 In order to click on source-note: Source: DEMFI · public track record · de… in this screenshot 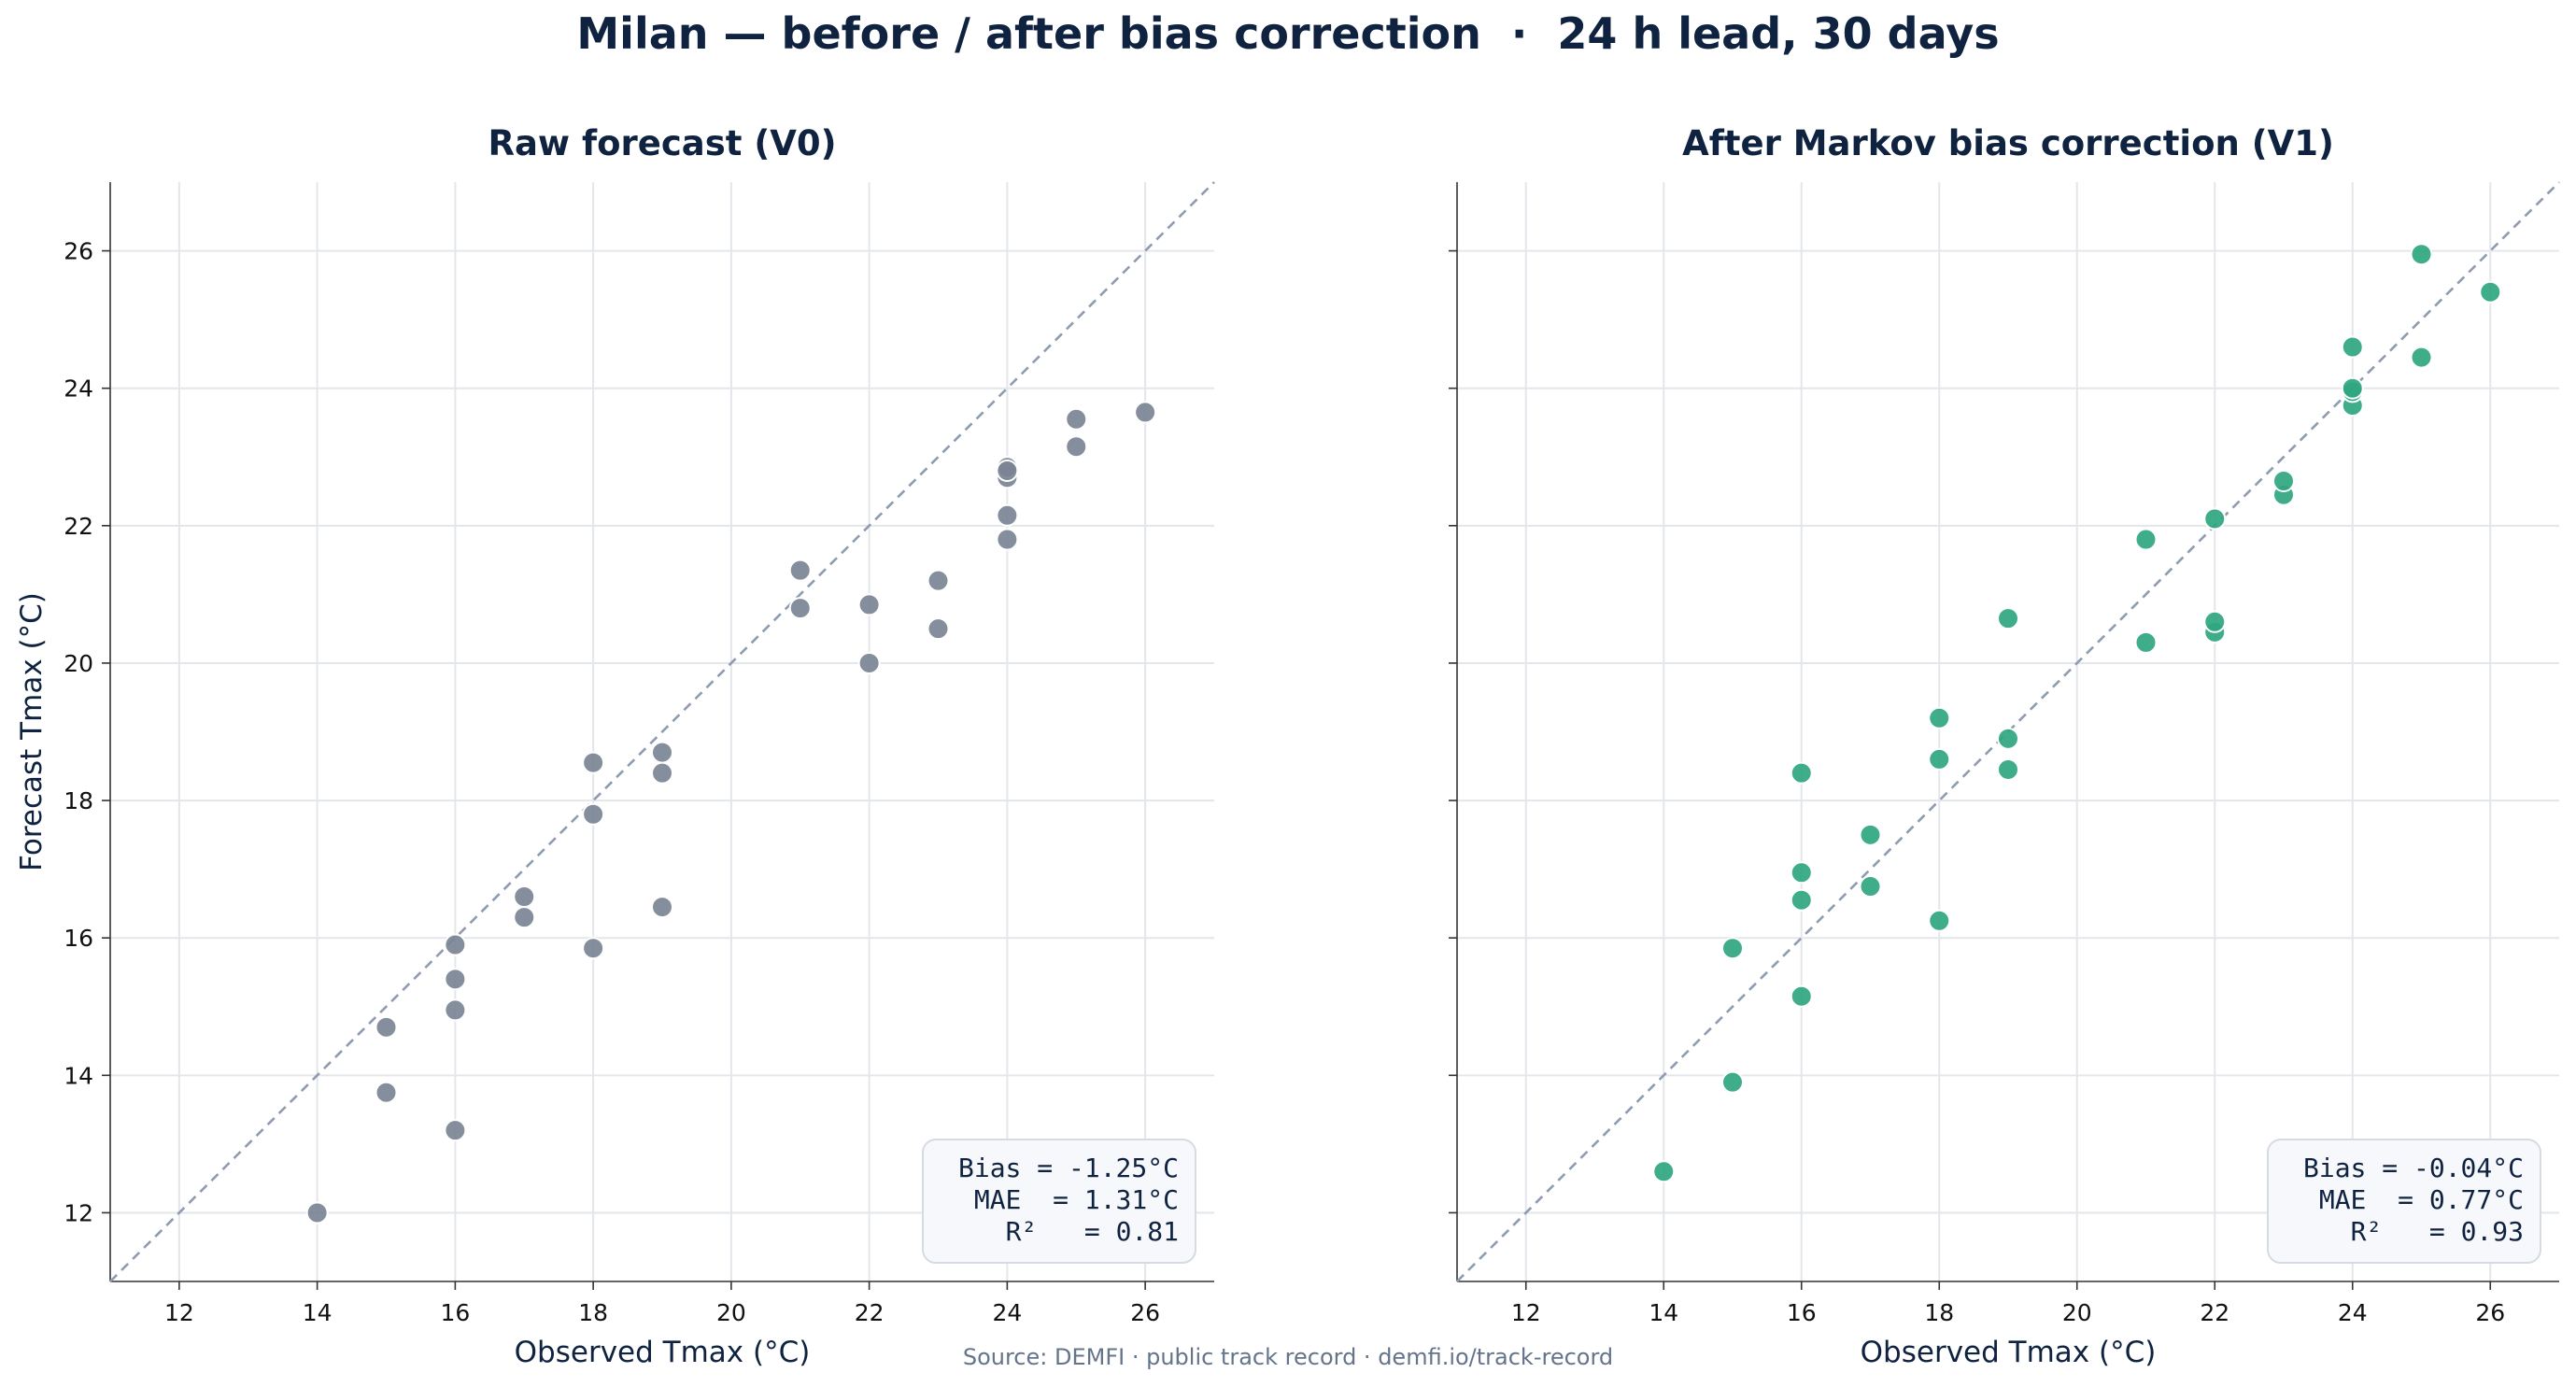, I will do `click(1288, 1357)`.